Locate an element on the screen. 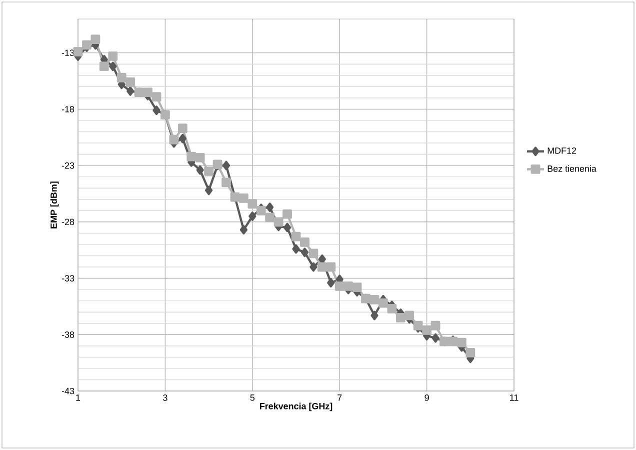 This screenshot has width=636, height=450. x-axis-title: Frekvencia [GHz] is located at coordinates (296, 407).